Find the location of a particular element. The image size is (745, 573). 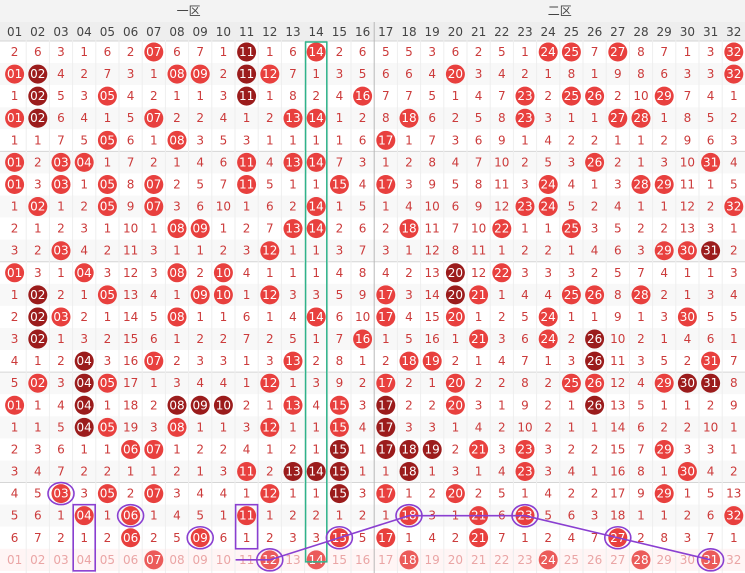

ball-number: 03 is located at coordinates (60, 162).